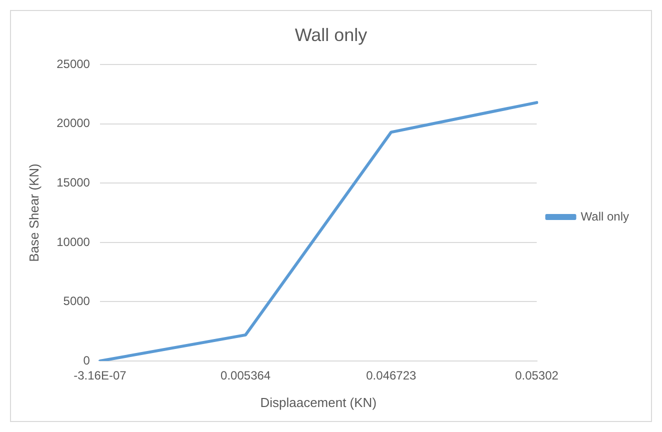 This screenshot has height=432, width=662. Describe the element at coordinates (73, 241) in the screenshot. I see `y-tick-label: 10000` at that location.